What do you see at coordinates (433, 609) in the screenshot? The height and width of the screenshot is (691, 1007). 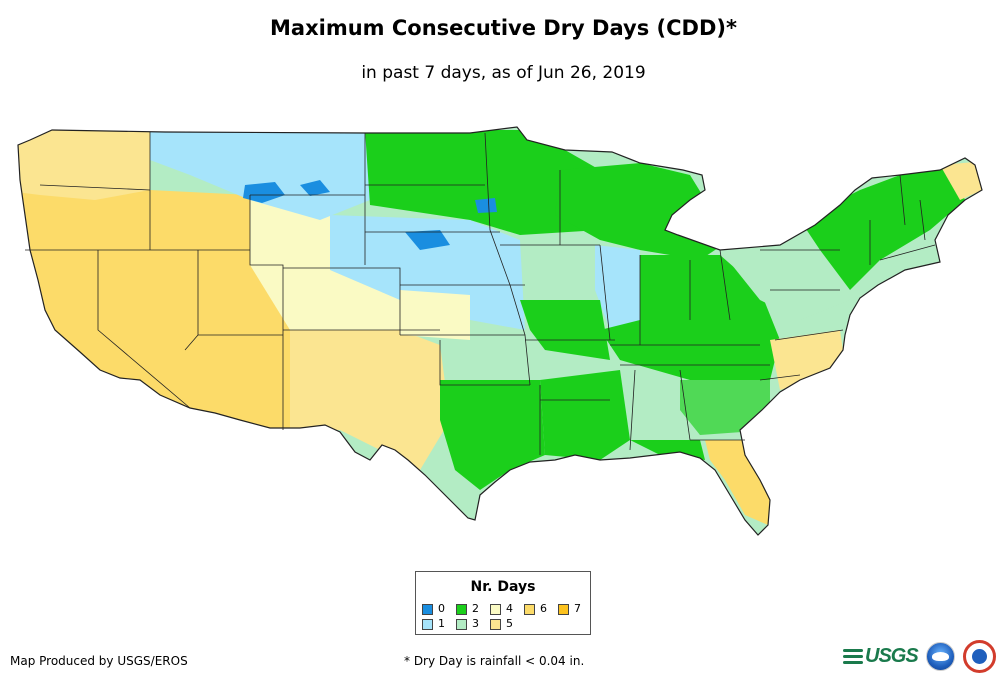 I see `legend-item-0: 0` at bounding box center [433, 609].